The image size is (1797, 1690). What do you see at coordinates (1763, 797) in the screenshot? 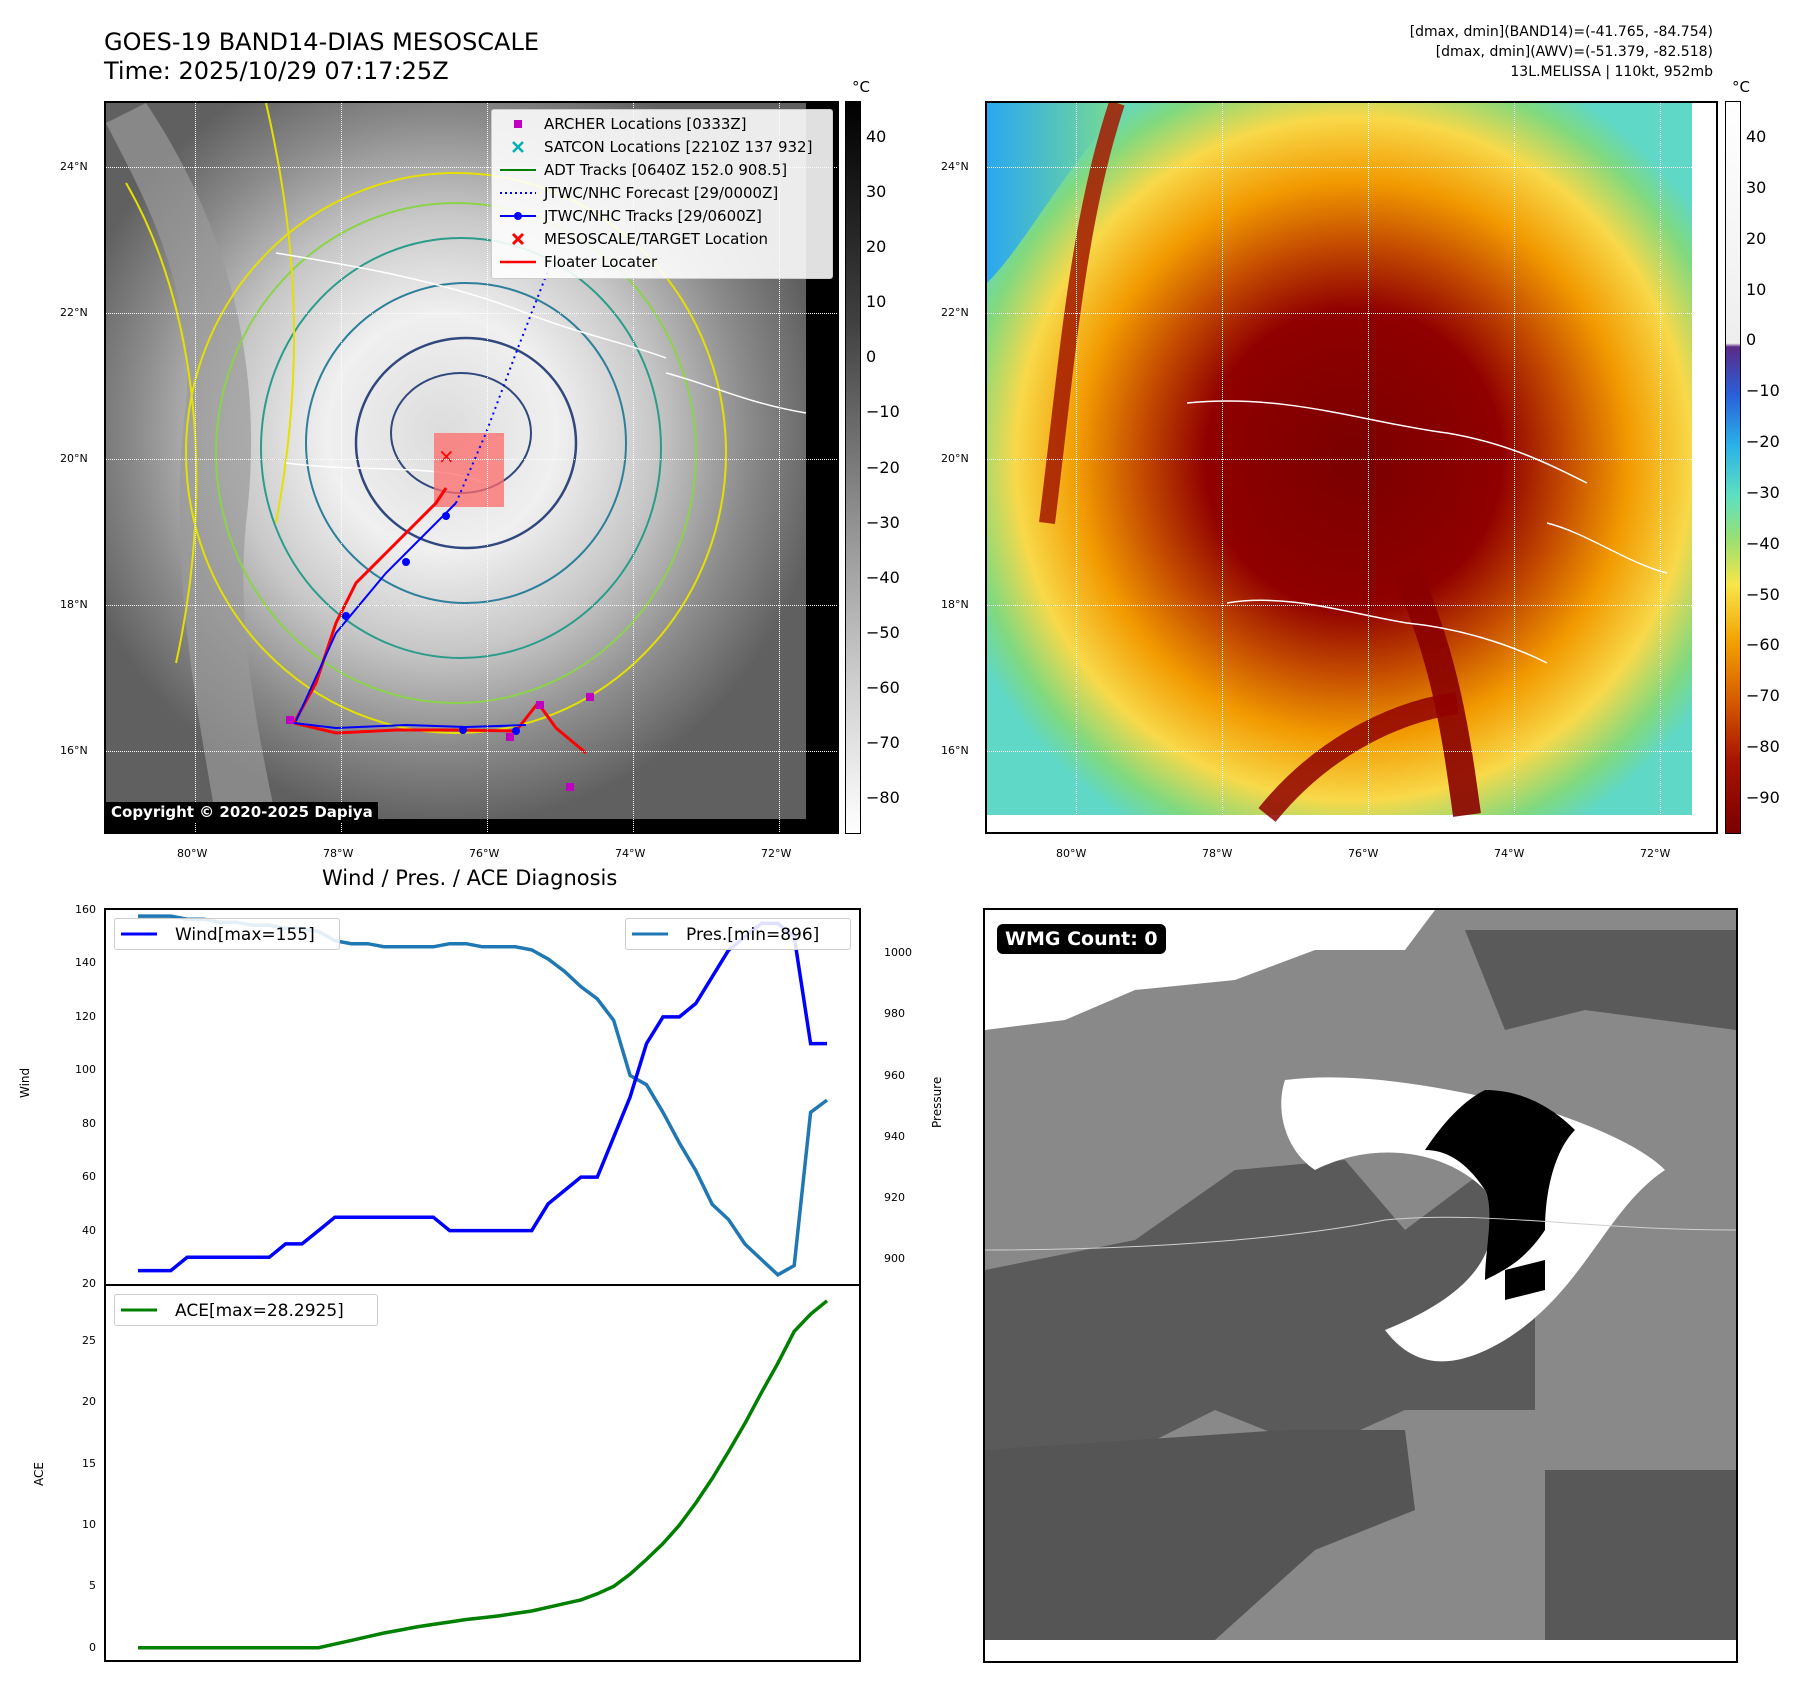
I see `colorbar-tick-label: −90` at bounding box center [1763, 797].